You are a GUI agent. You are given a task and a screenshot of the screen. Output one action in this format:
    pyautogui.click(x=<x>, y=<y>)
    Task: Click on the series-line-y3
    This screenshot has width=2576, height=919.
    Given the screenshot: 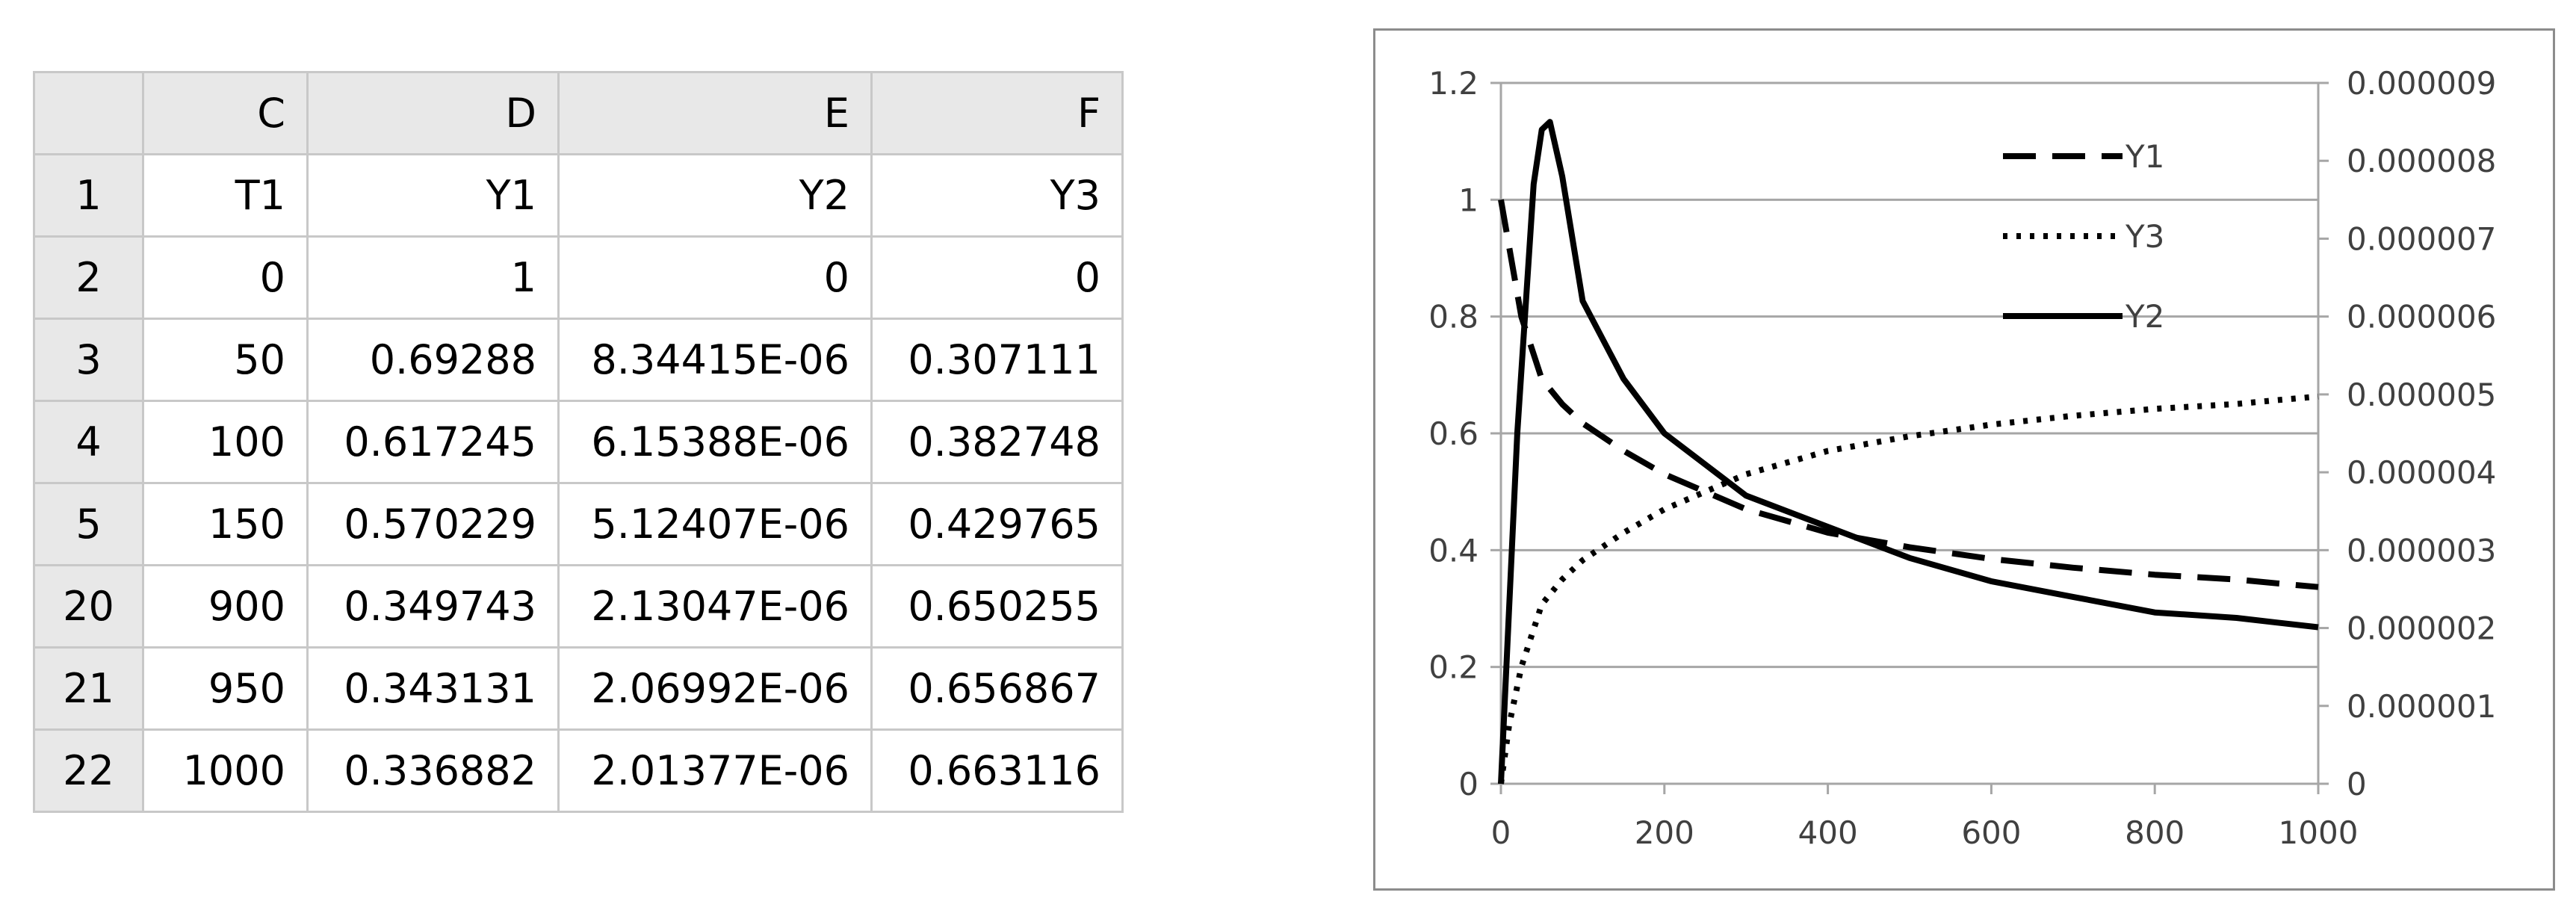 What is the action you would take?
    pyautogui.click(x=1908, y=589)
    